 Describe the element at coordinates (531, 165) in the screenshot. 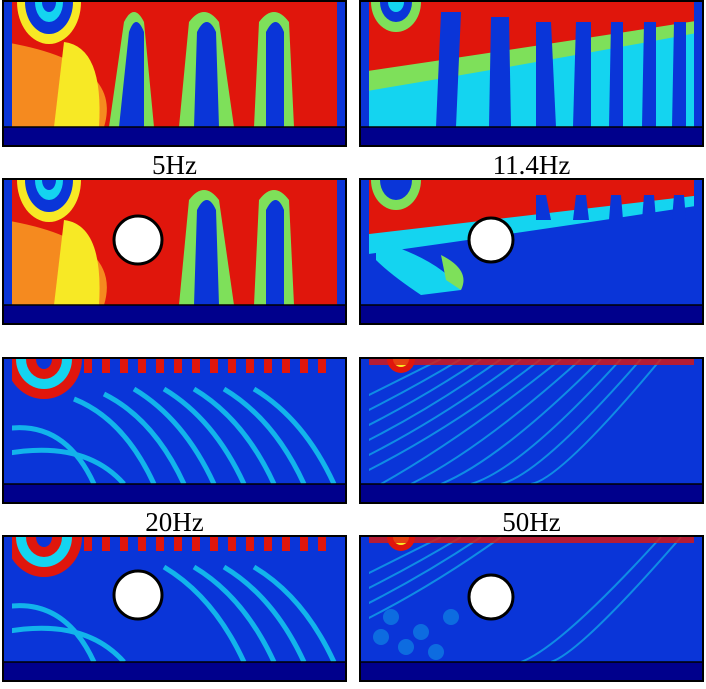

I see `frequency-label-11-4hz: 11.4Hz` at that location.